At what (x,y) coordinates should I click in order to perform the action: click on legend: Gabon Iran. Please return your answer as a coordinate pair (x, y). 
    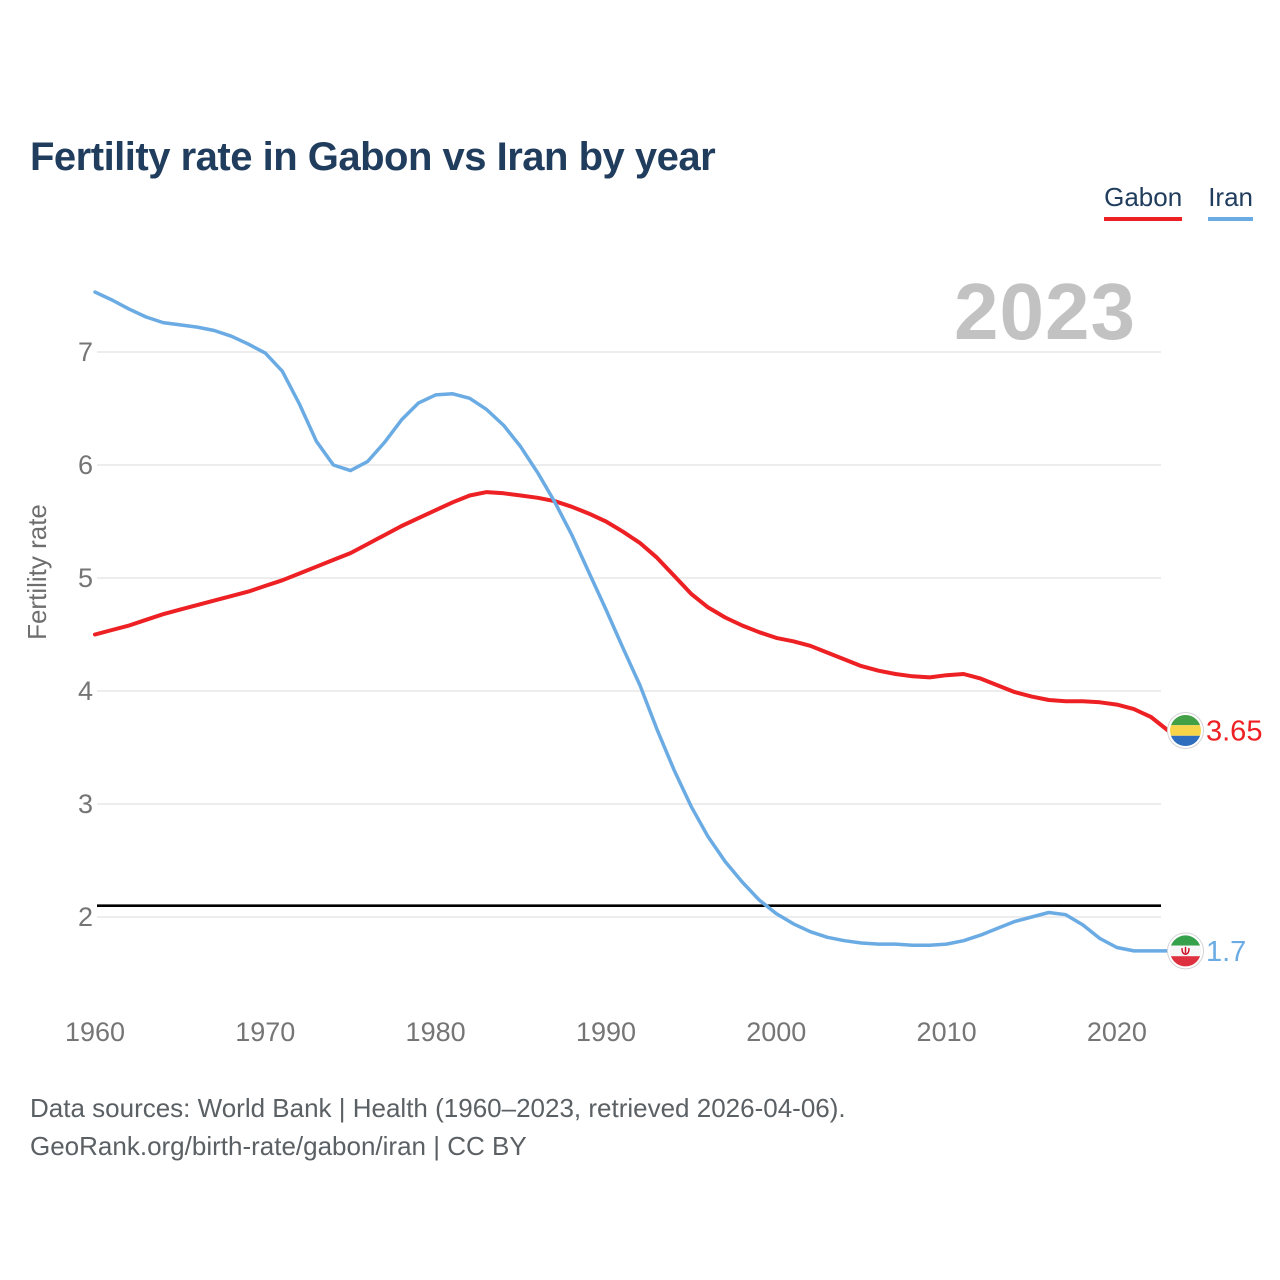
    Looking at the image, I should click on (1178, 202).